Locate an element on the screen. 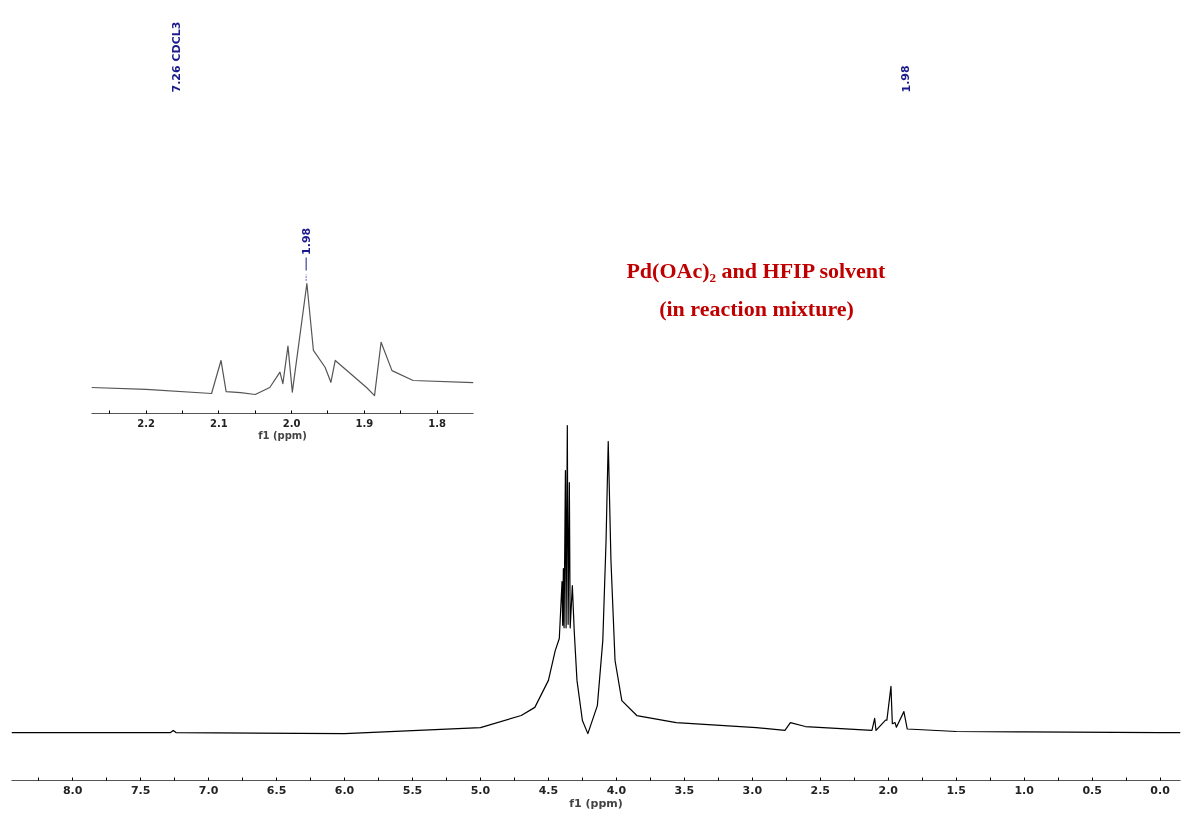 The image size is (1187, 828). text: 1.98 is located at coordinates (906, 79).